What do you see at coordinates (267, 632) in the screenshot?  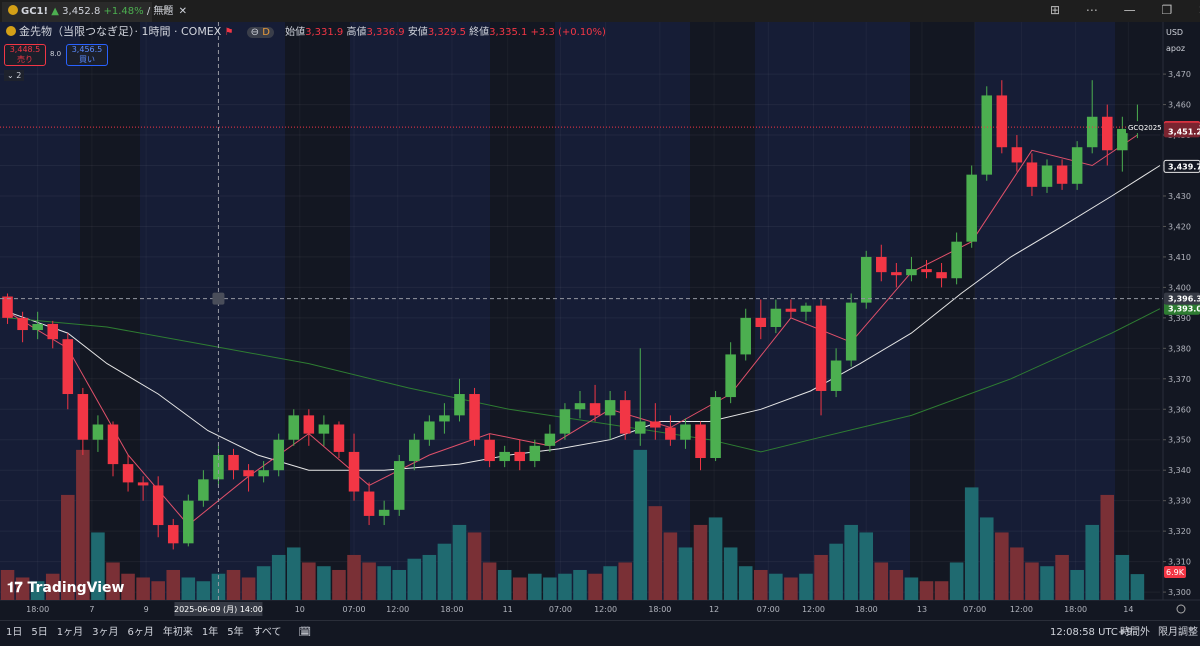 I see `range-button: すべて` at bounding box center [267, 632].